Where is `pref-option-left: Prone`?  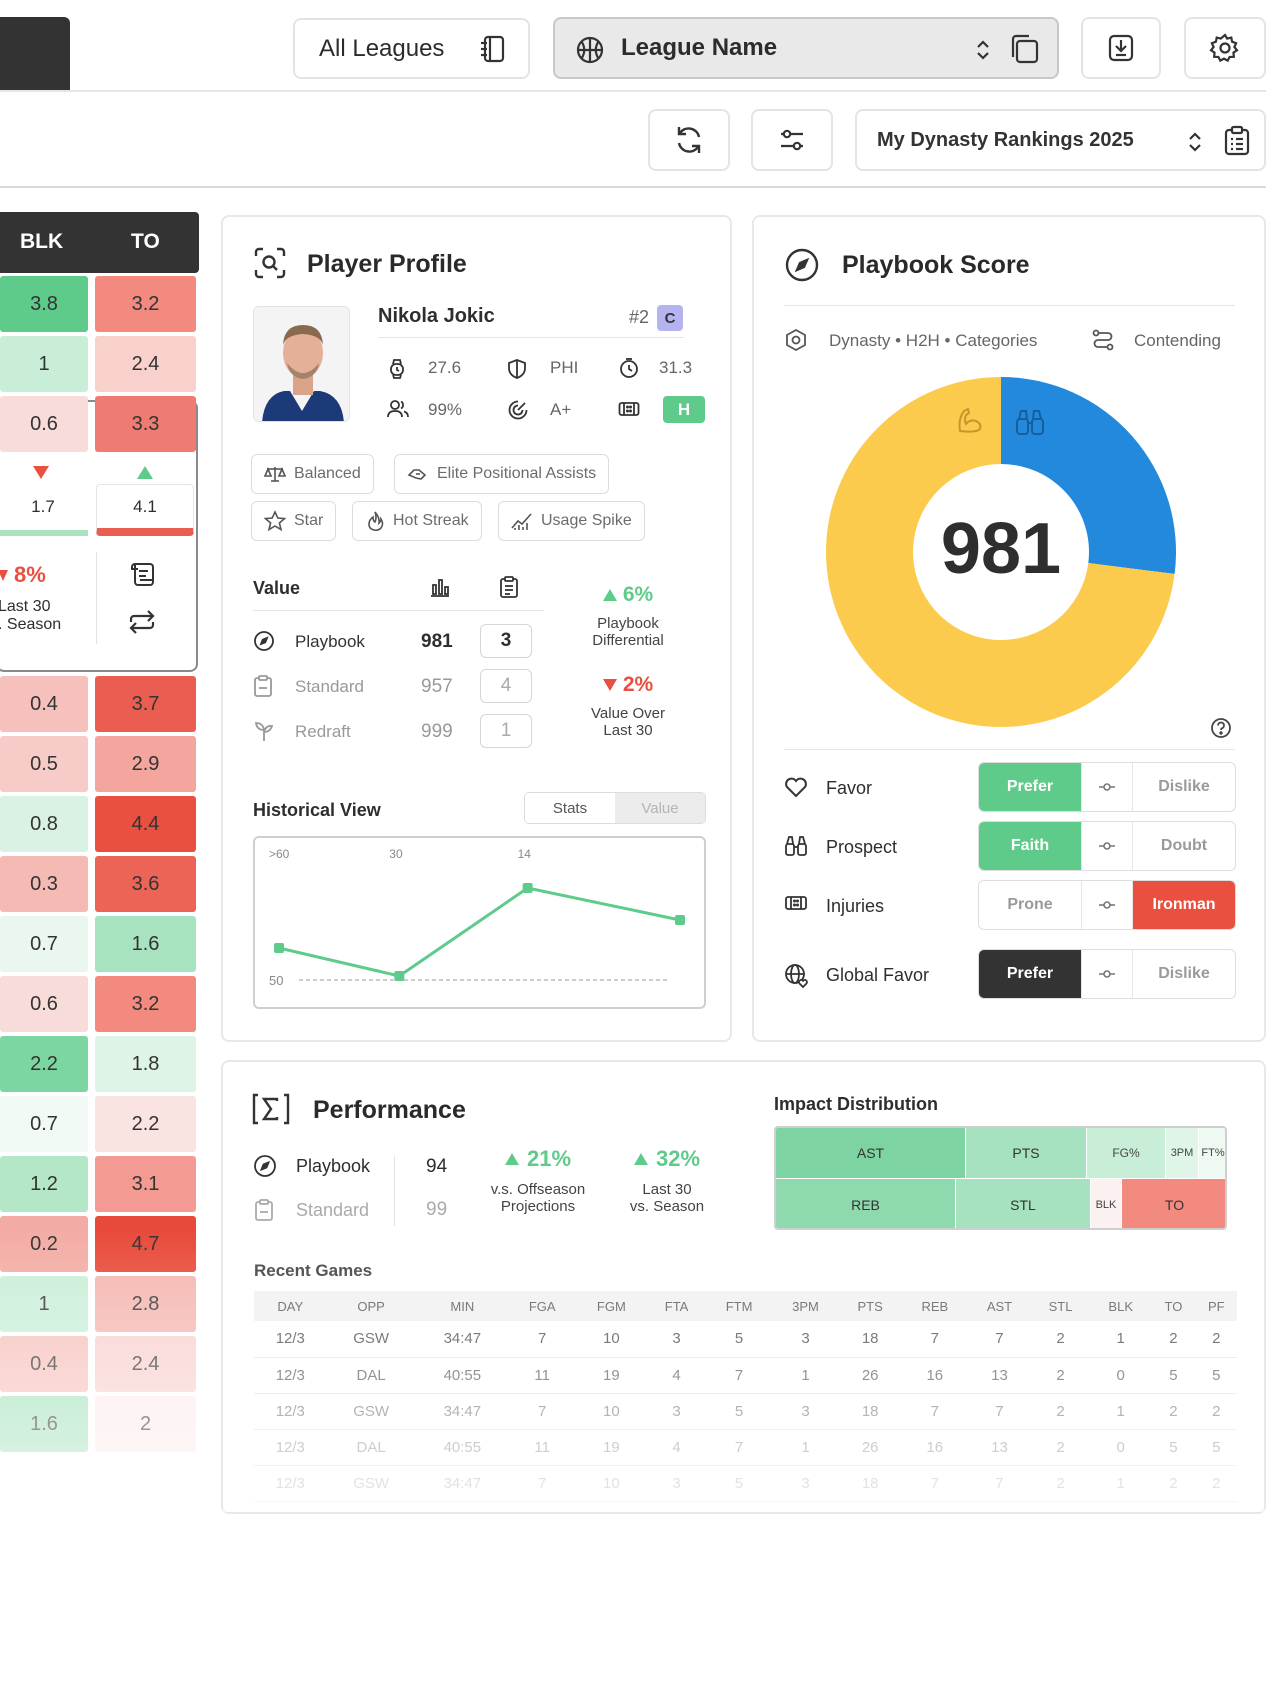
pref-option-left: Prone is located at coordinates (1030, 904).